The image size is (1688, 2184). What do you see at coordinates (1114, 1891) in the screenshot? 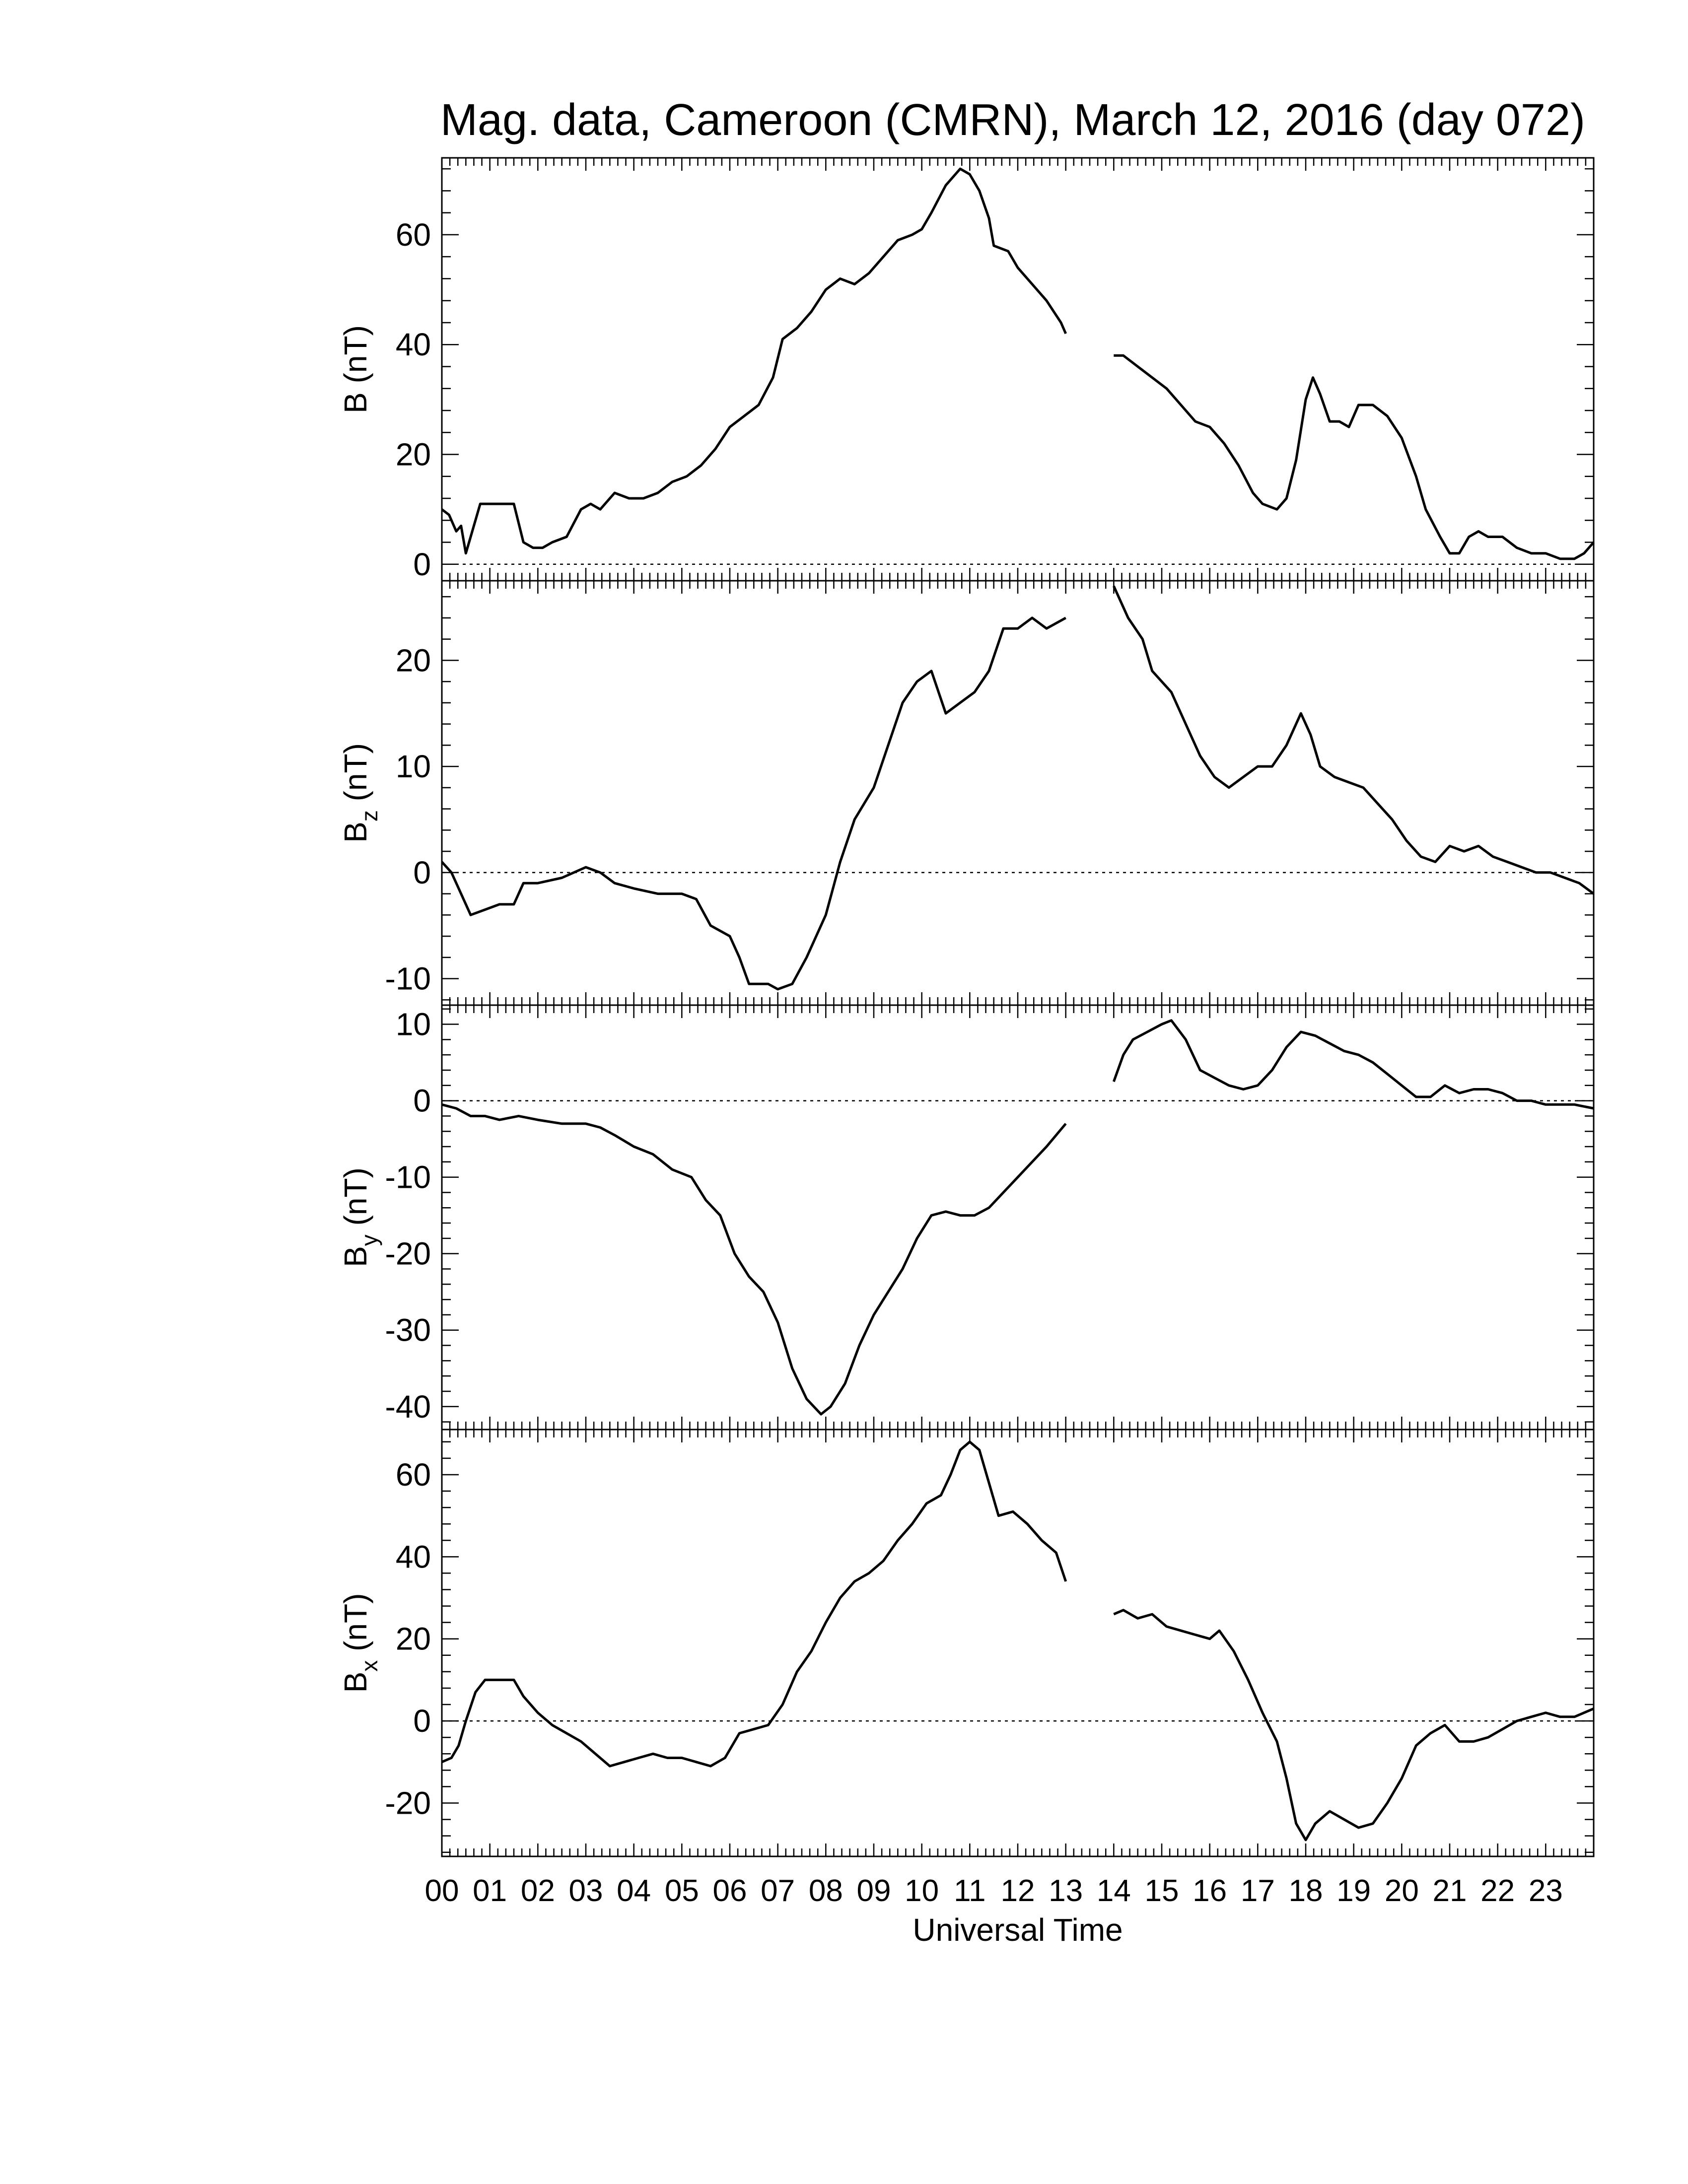
I see `x-tick-label: 14` at bounding box center [1114, 1891].